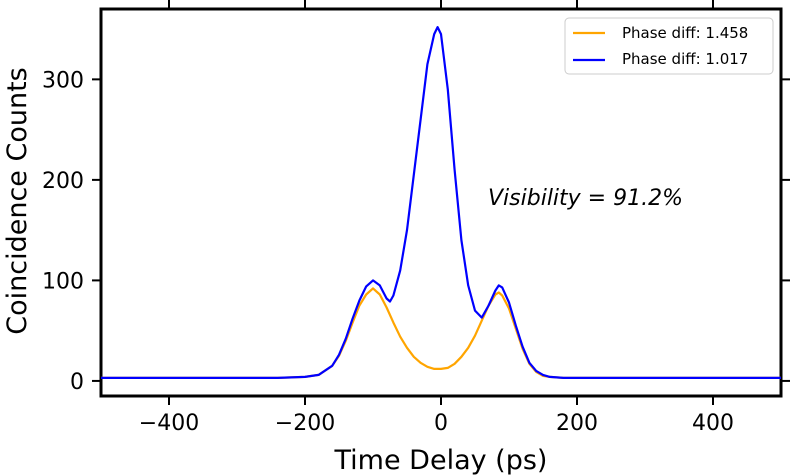 This screenshot has width=798, height=476. What do you see at coordinates (17, 200) in the screenshot?
I see `y-axis-label: Coincidence Counts` at bounding box center [17, 200].